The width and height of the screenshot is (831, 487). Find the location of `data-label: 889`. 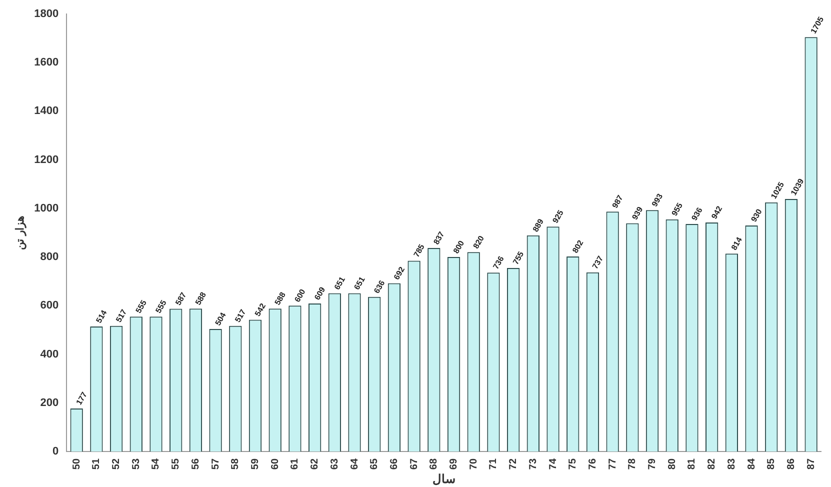

data-label: 889 is located at coordinates (538, 225).